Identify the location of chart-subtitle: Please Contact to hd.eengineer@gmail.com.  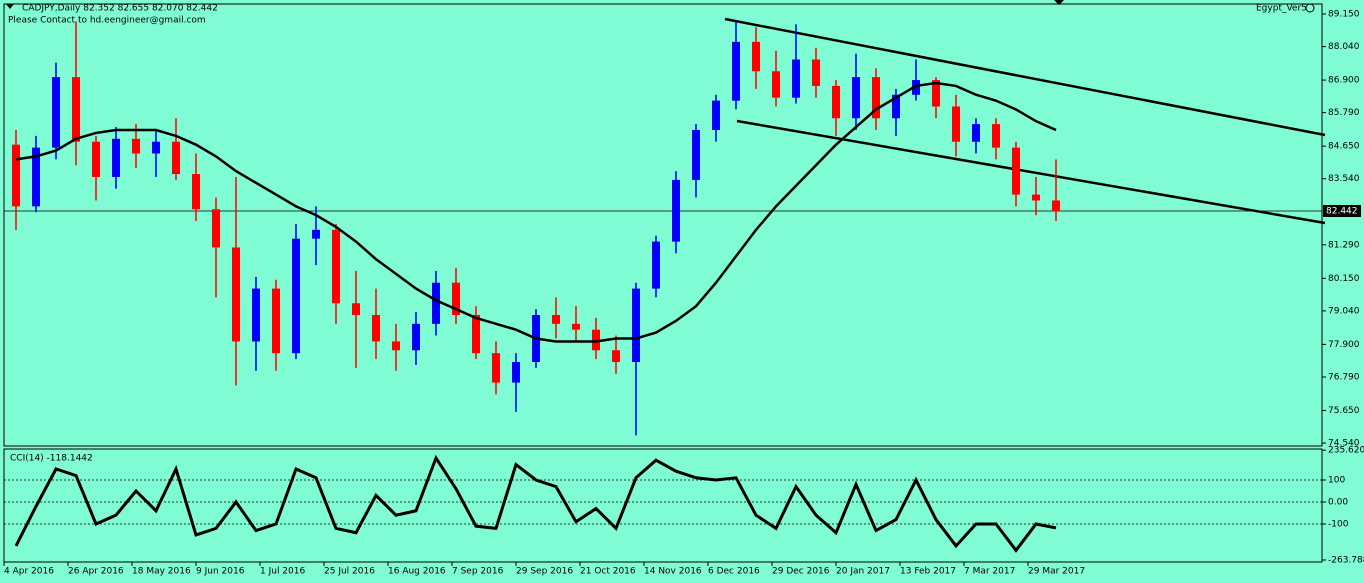
(107, 21).